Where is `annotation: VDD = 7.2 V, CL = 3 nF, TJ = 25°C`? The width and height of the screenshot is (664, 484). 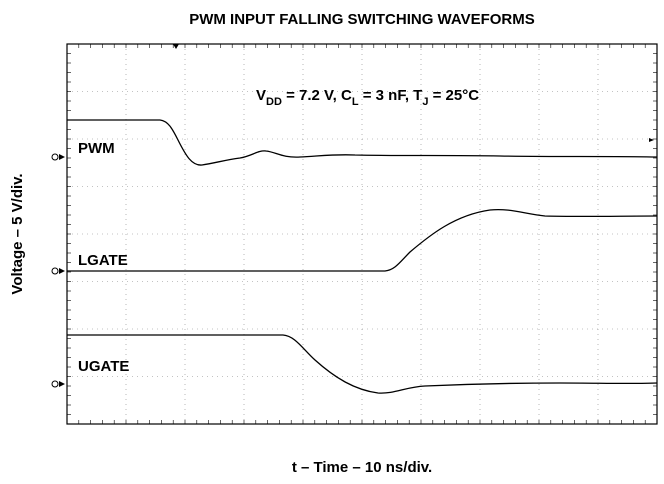 annotation: VDD = 7.2 V, CL = 3 nF, TJ = 25°C is located at coordinates (367, 97).